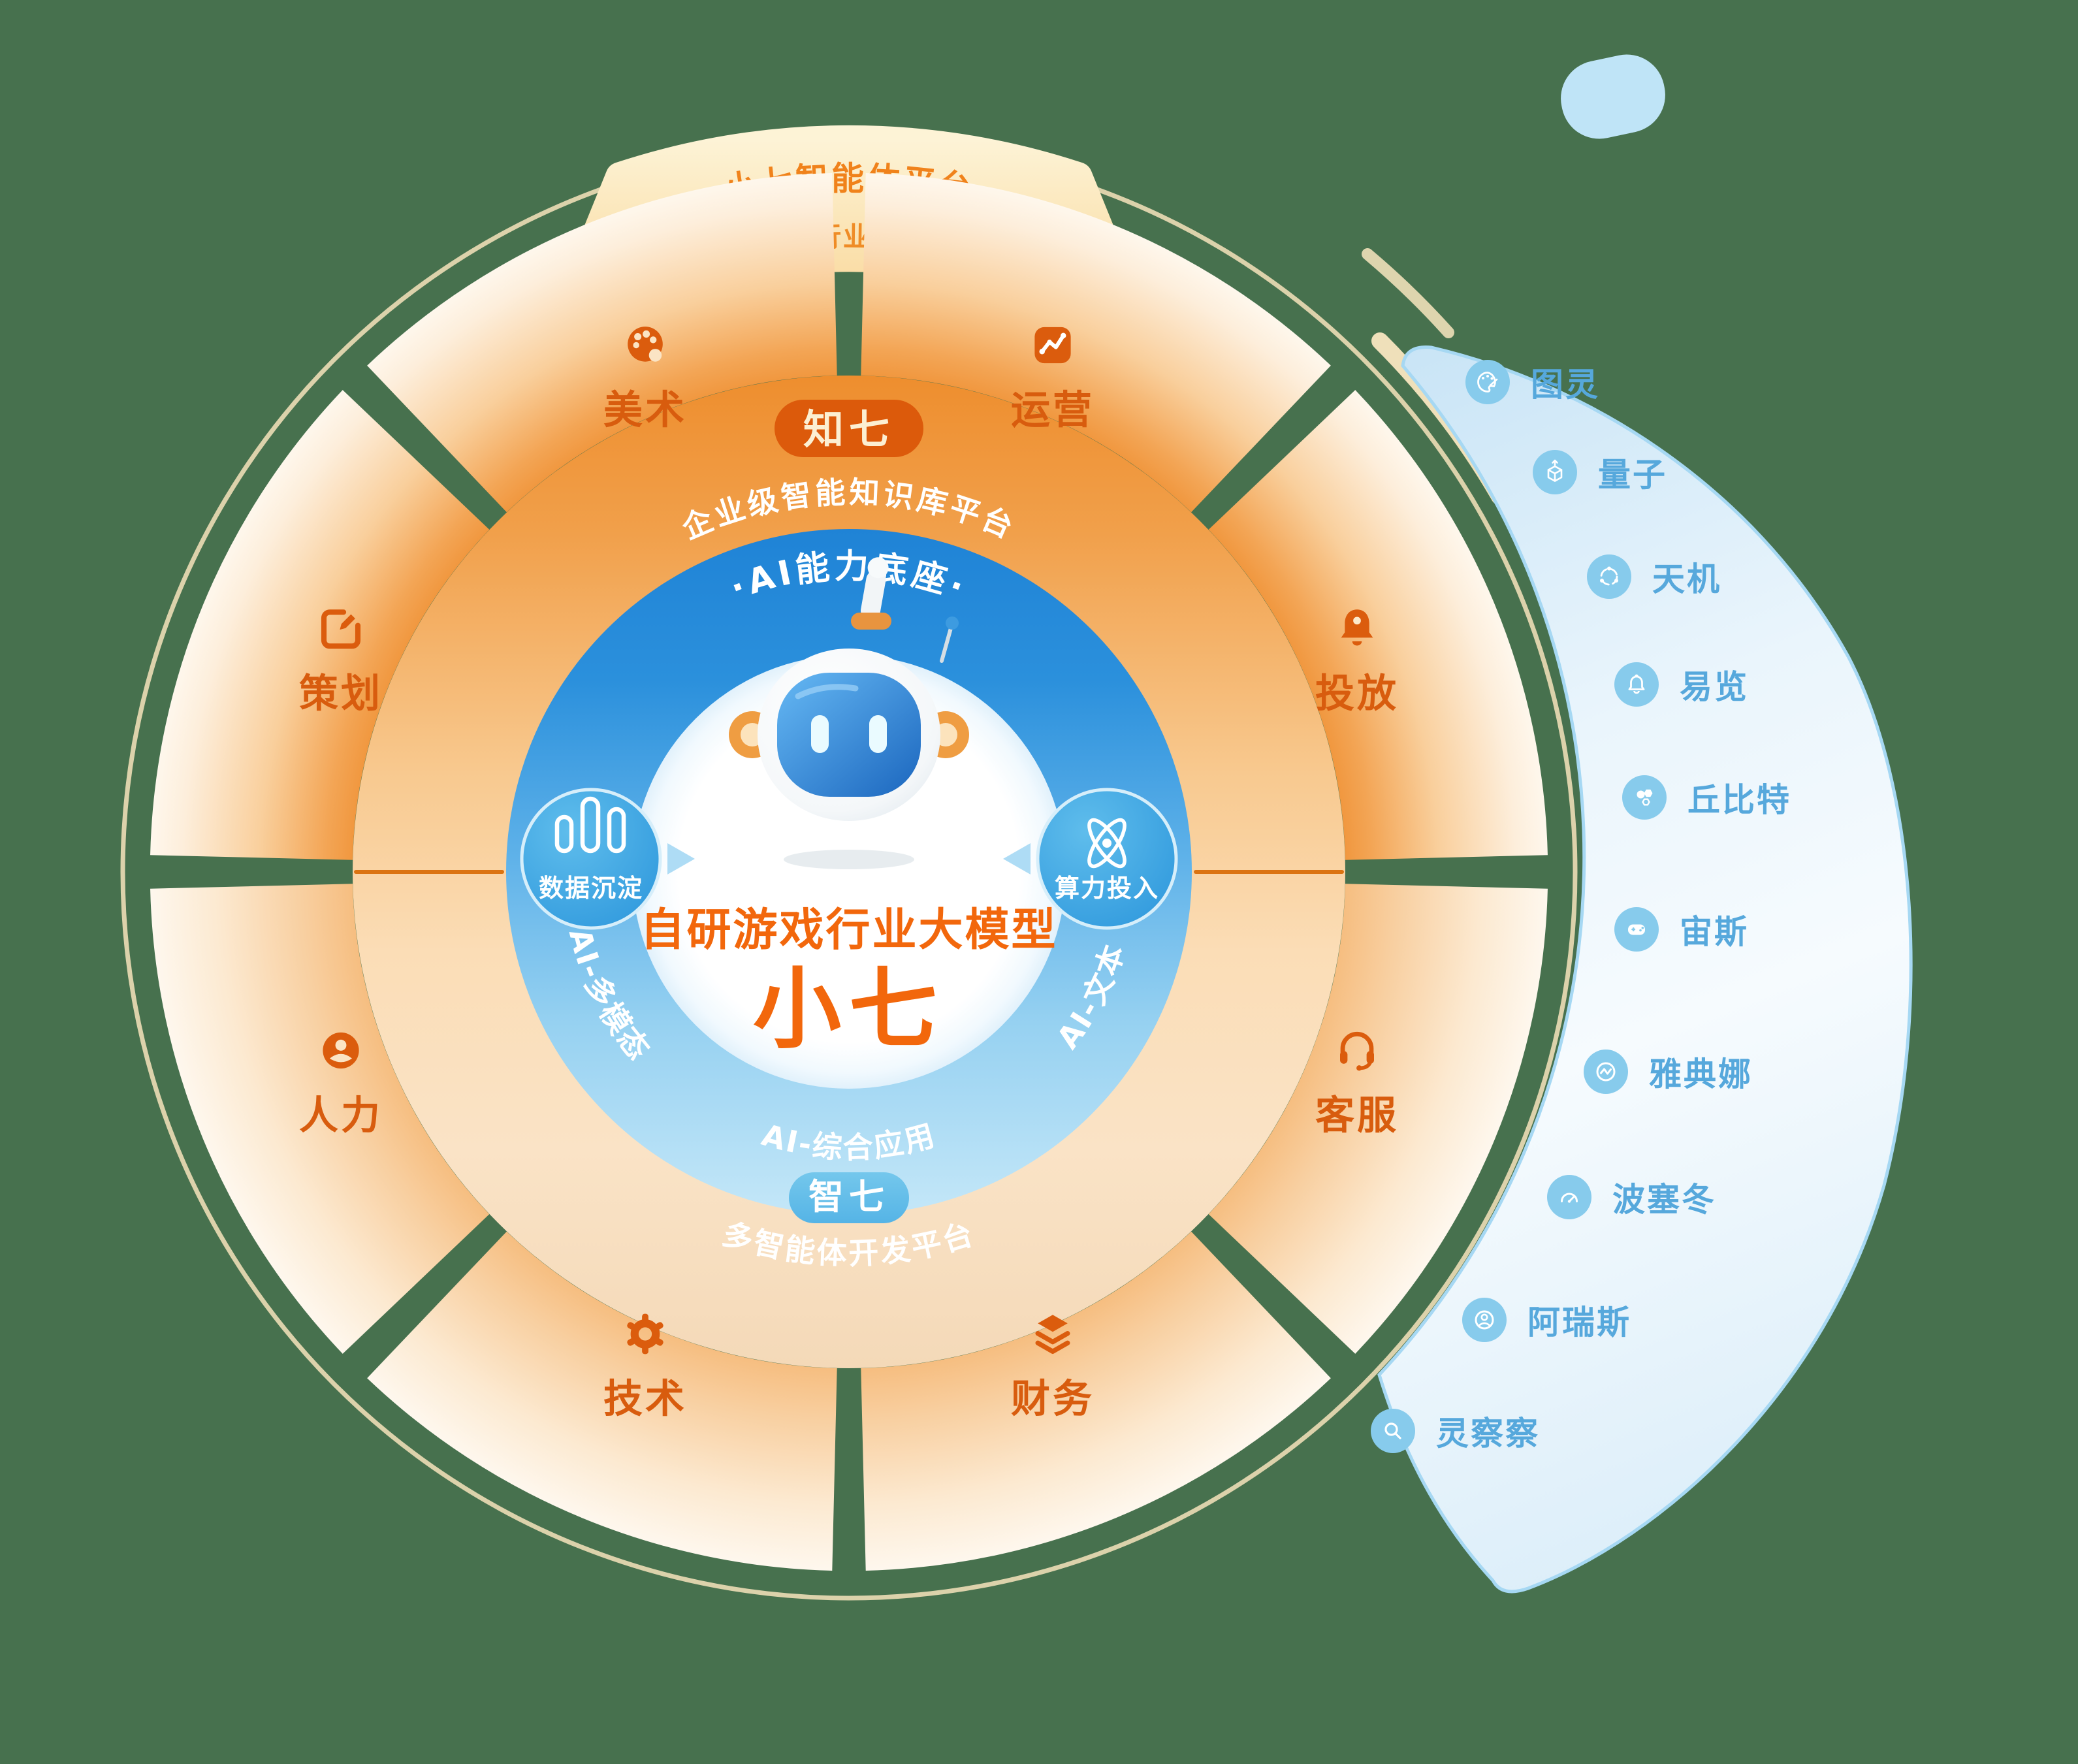  Describe the element at coordinates (1644, 797) in the screenshot. I see `molecules-icon` at that location.